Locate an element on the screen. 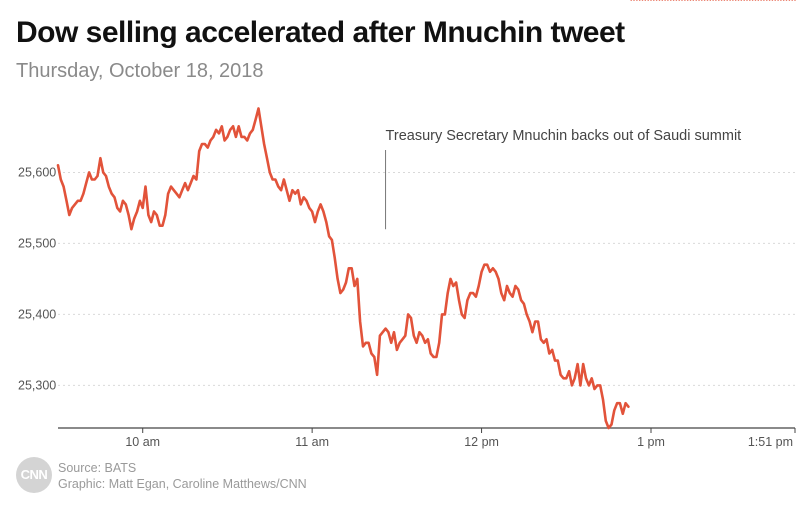 The height and width of the screenshot is (512, 800). y-tick-label: 25,600 is located at coordinates (37, 172).